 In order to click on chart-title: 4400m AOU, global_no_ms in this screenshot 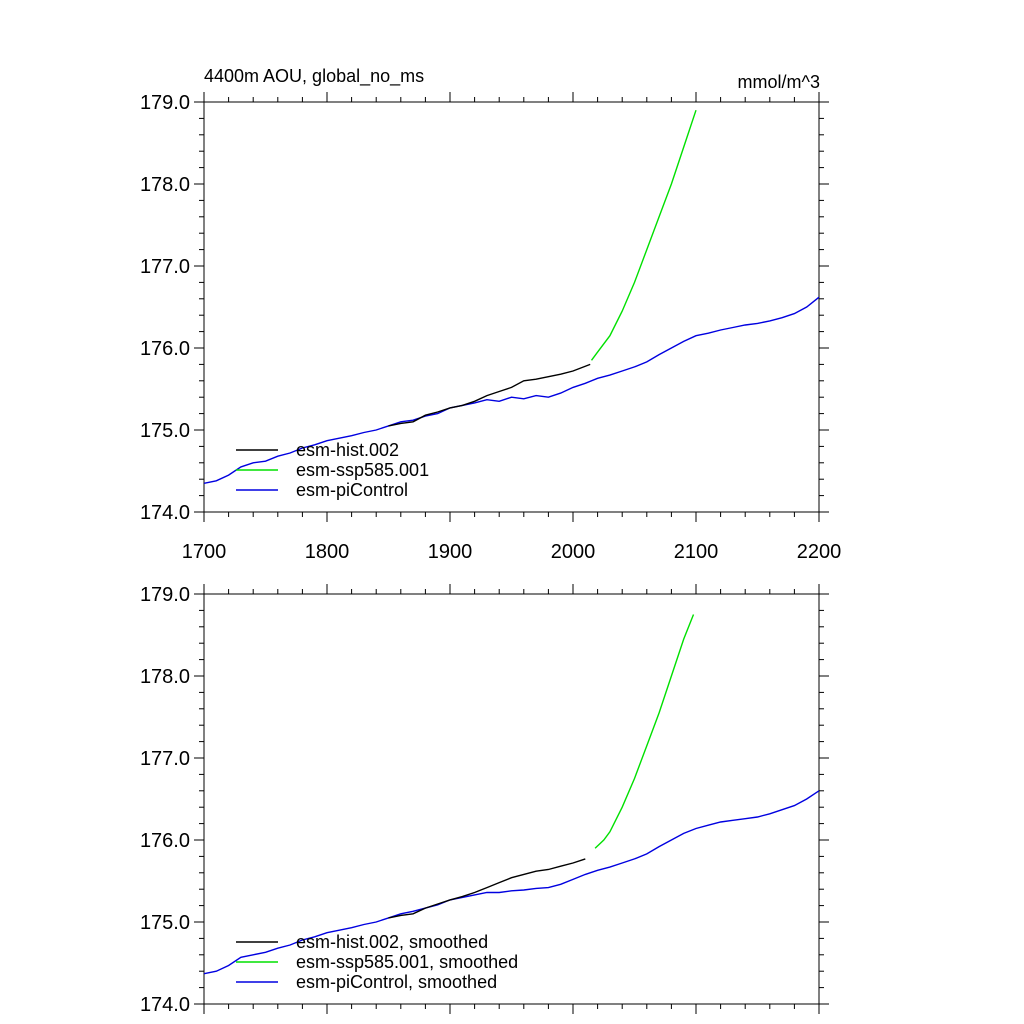, I will do `click(314, 76)`.